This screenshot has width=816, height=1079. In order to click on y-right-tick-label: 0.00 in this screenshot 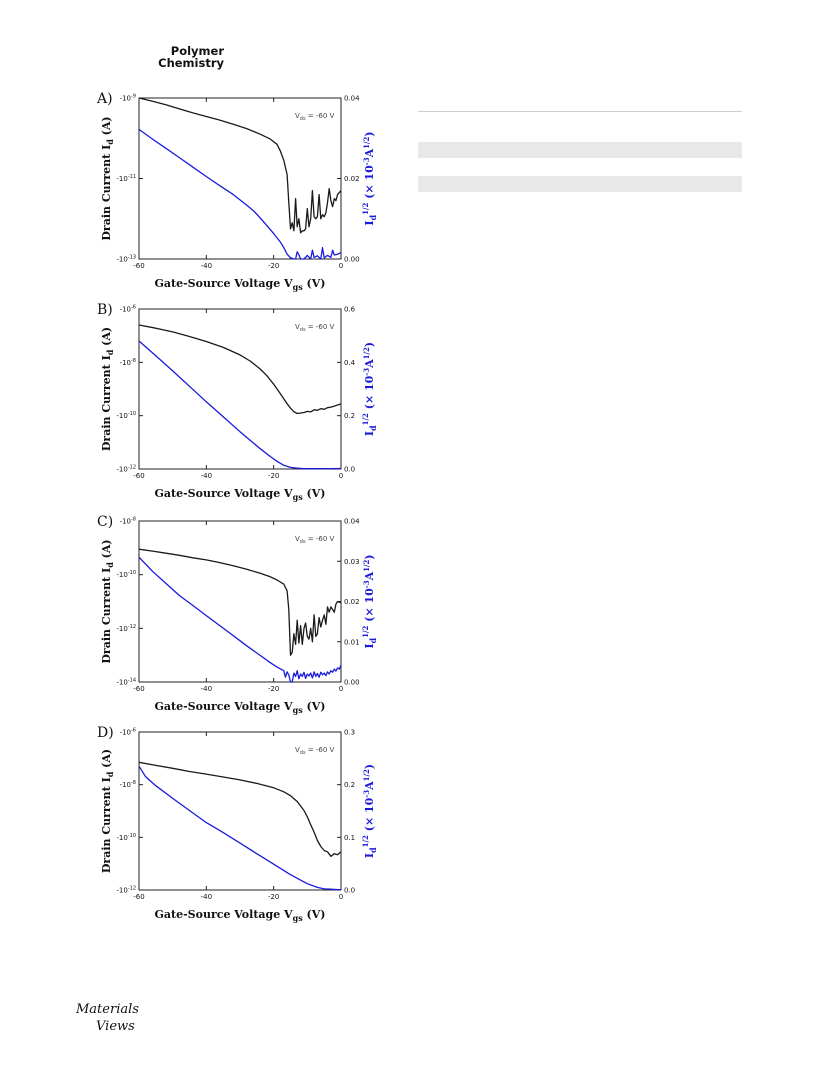, I will do `click(352, 260)`.